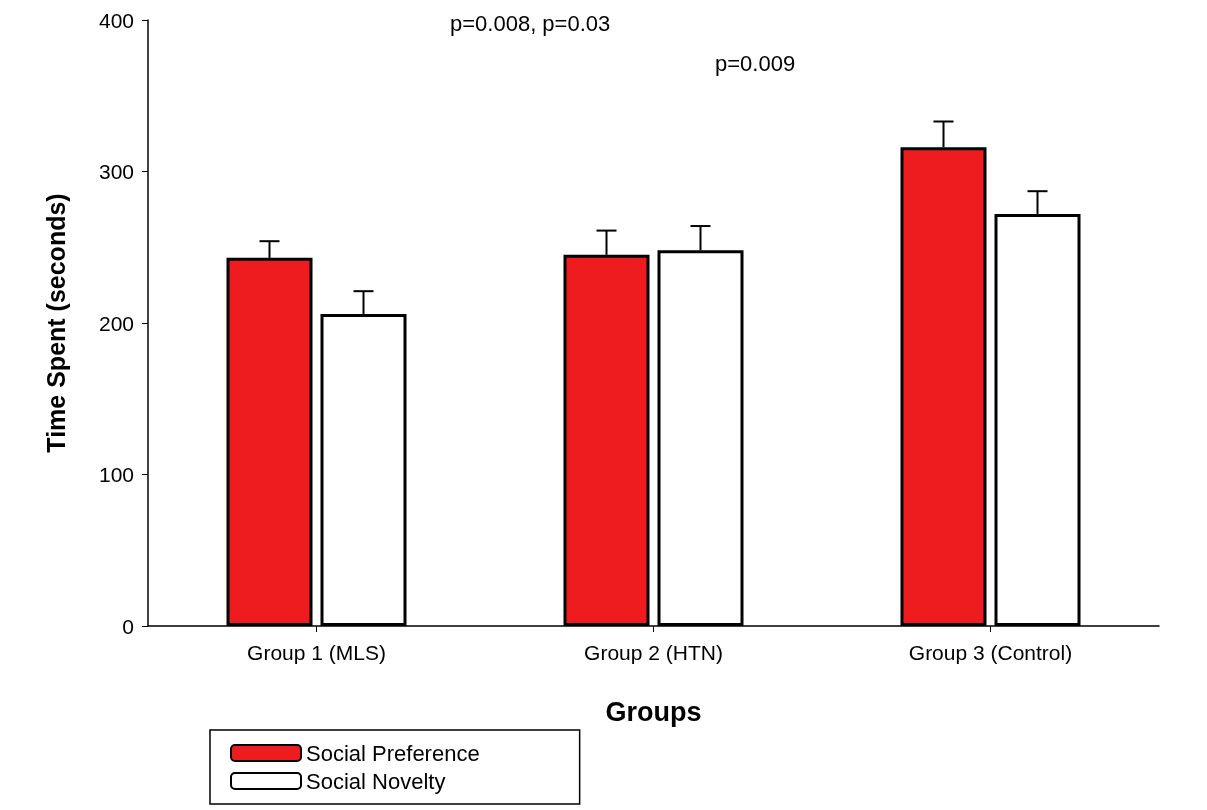  I want to click on annotation: p=0.009, so click(755, 63).